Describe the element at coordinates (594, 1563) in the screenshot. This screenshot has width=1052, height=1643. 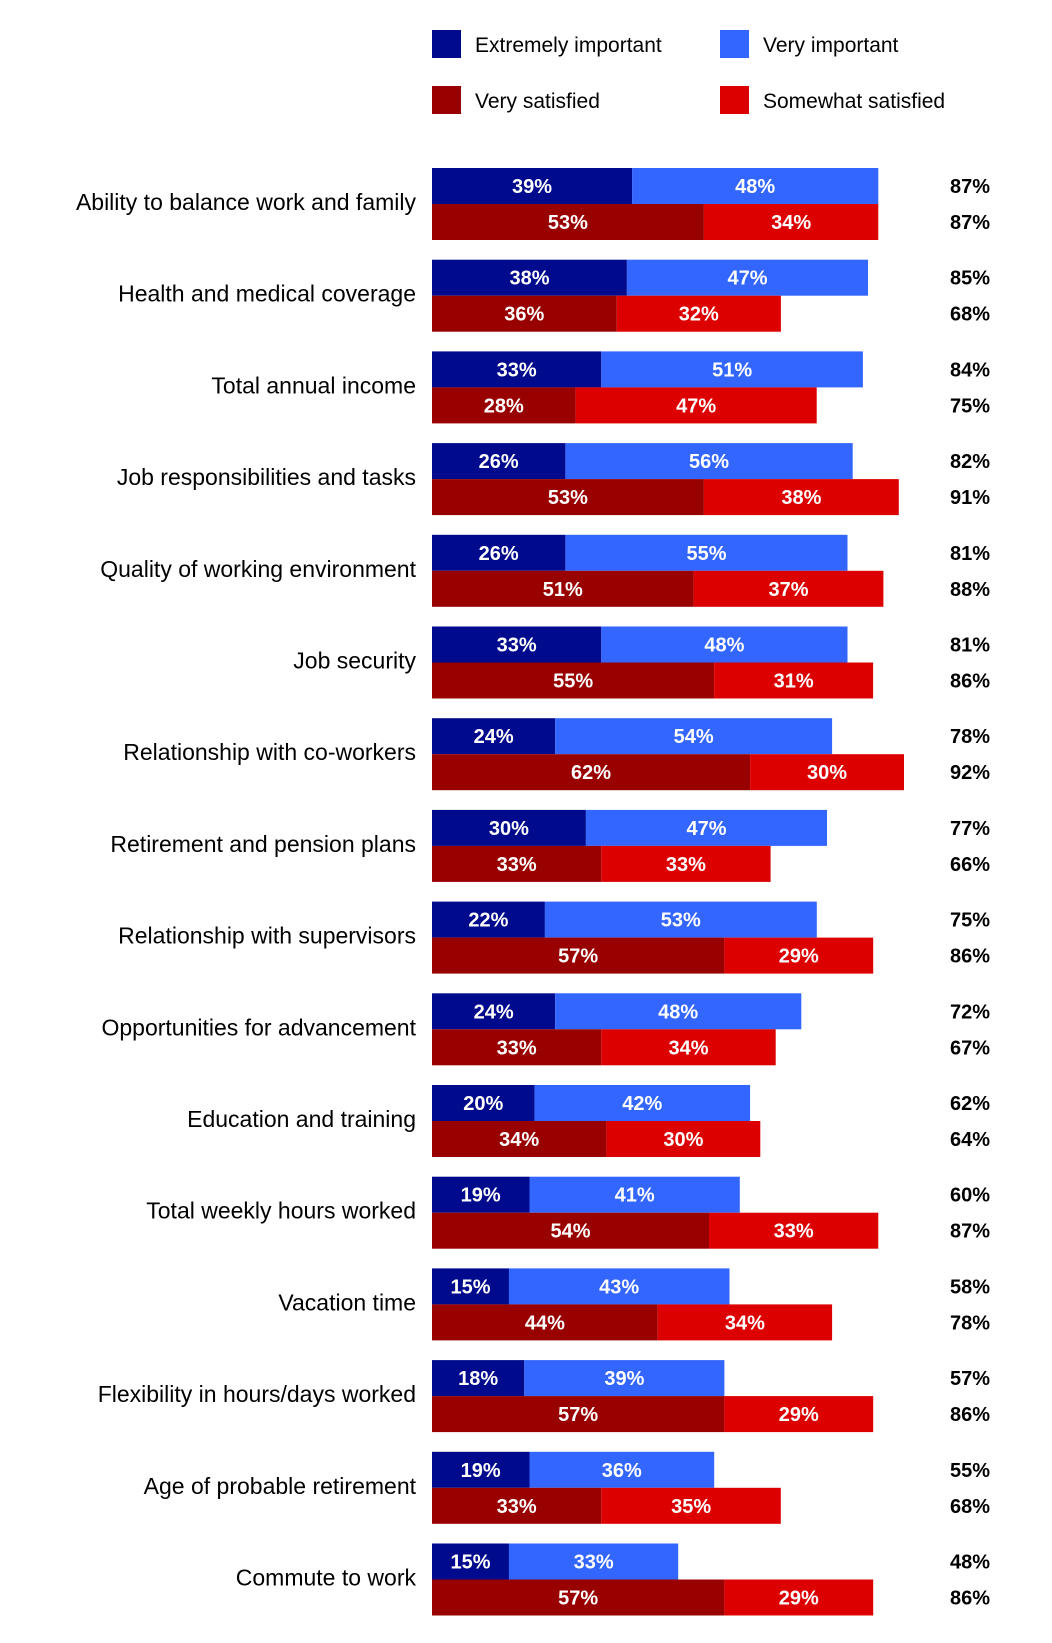
I see `data-label-very-important: 33%` at that location.